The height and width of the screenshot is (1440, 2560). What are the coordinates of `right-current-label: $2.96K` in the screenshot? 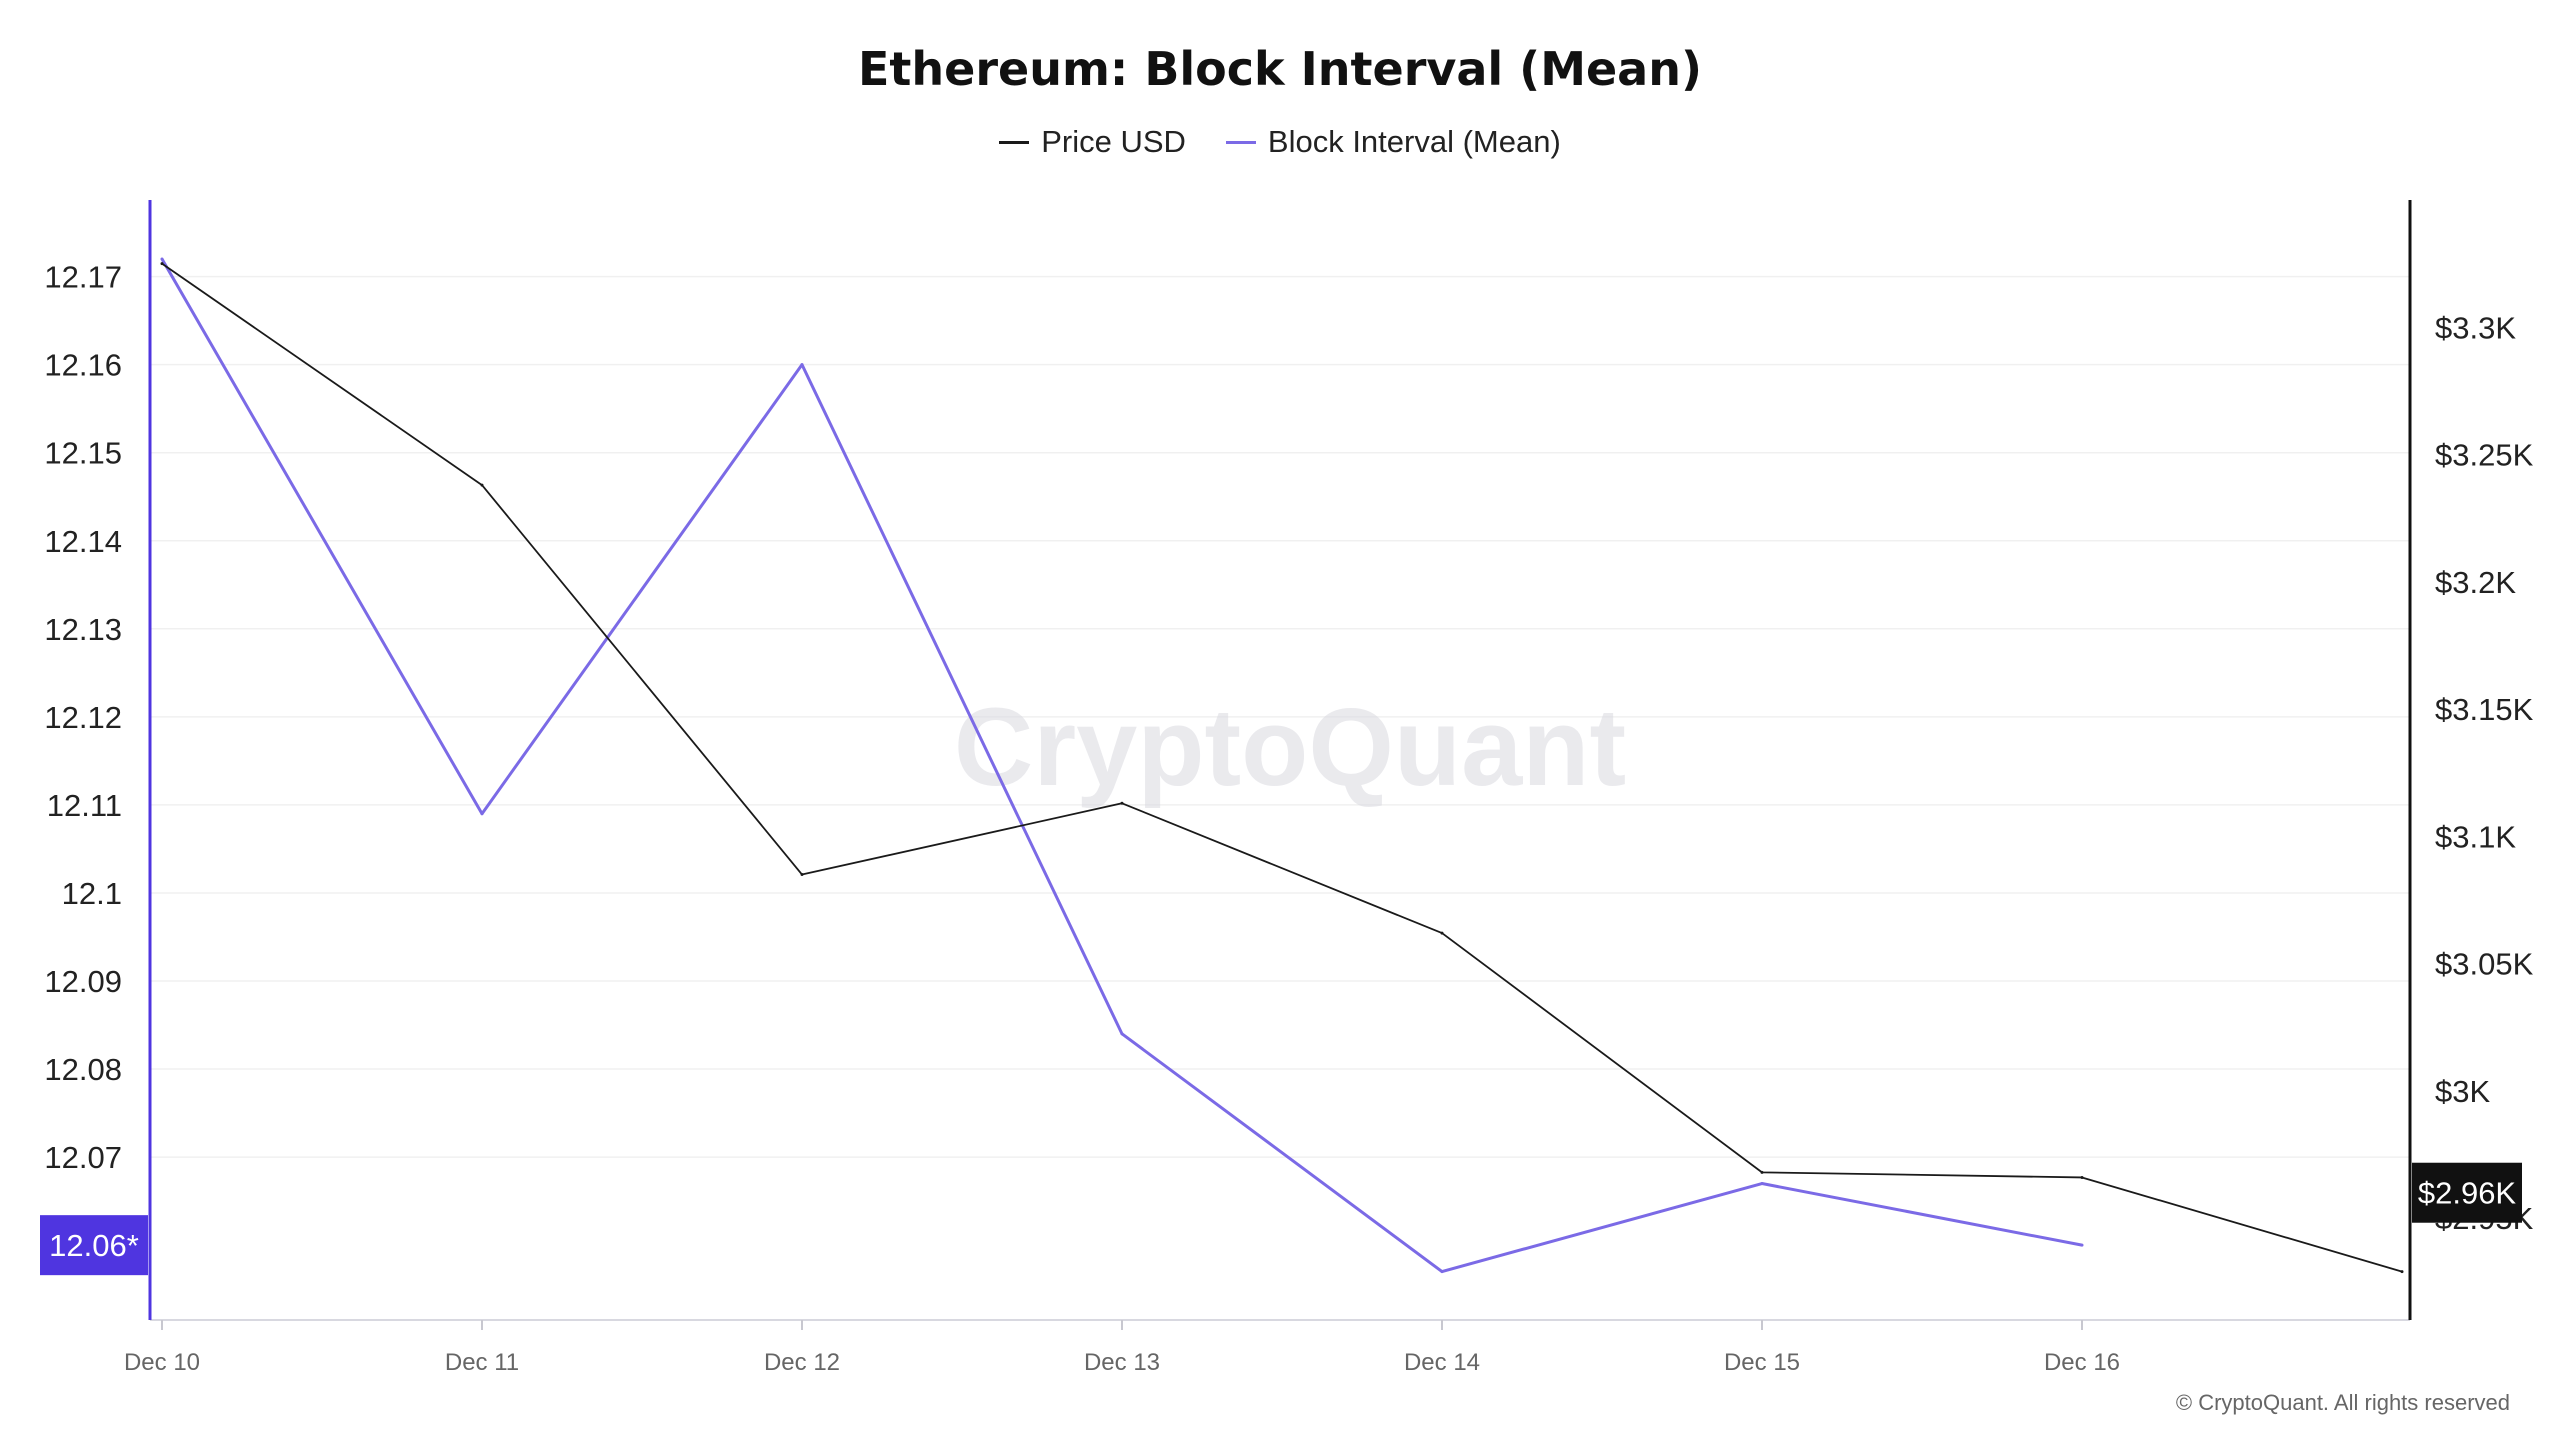 It's located at (2467, 1193).